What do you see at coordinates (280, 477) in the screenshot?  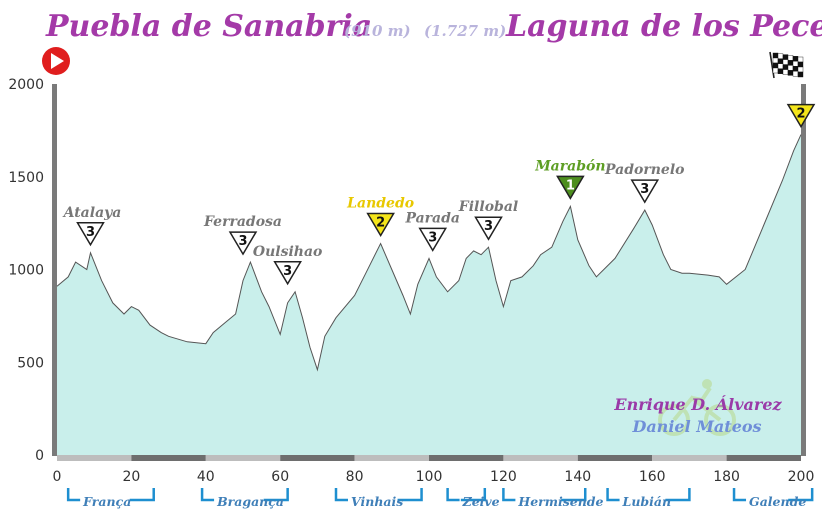 I see `x-tick-label: 60` at bounding box center [280, 477].